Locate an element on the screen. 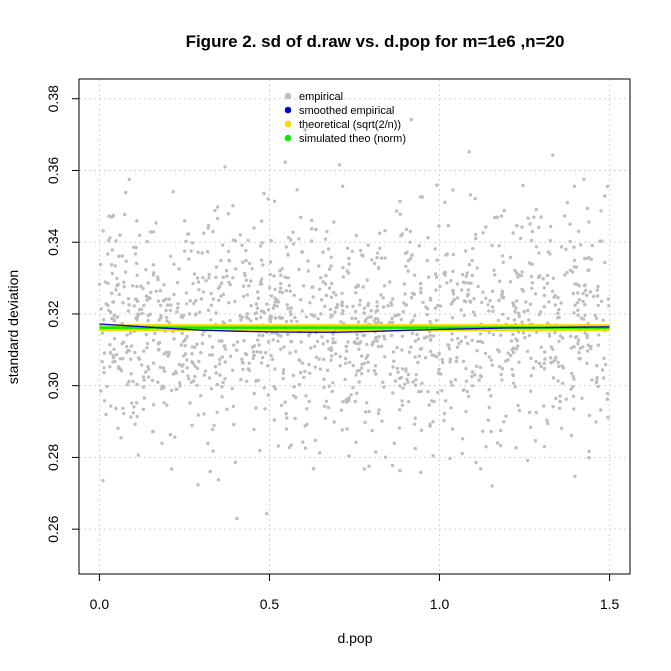  legend-label: smoothed empirical is located at coordinates (346, 111).